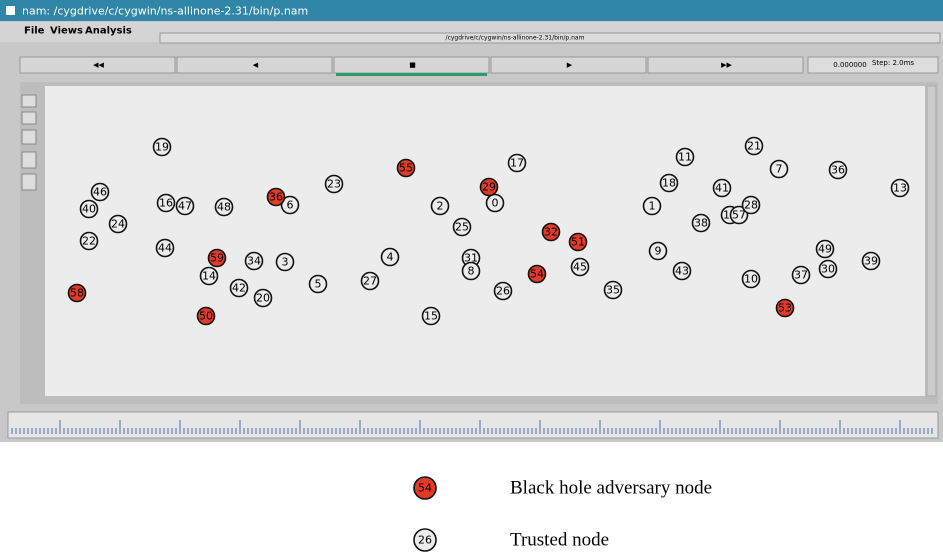 Image resolution: width=943 pixels, height=558 pixels. What do you see at coordinates (412, 65) in the screenshot?
I see `control-label: ■` at bounding box center [412, 65].